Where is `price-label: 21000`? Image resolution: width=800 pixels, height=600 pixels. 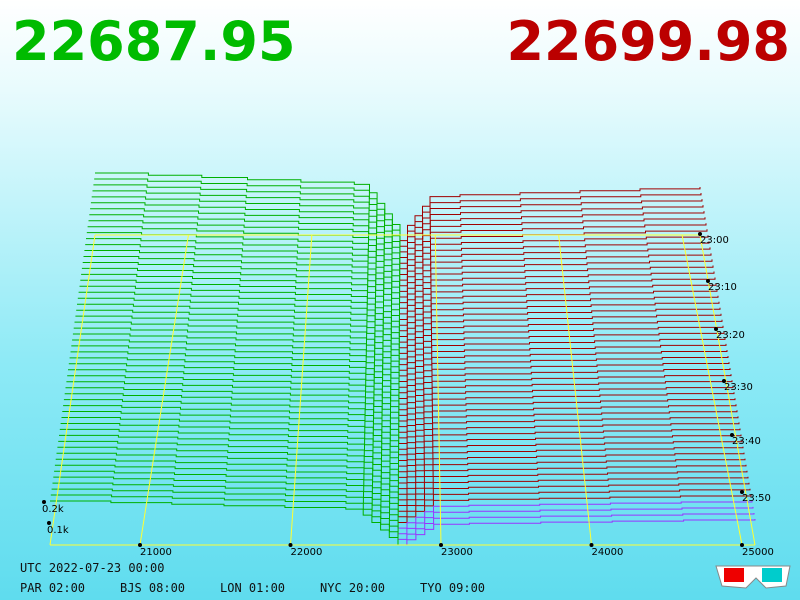 price-label: 21000 is located at coordinates (156, 552).